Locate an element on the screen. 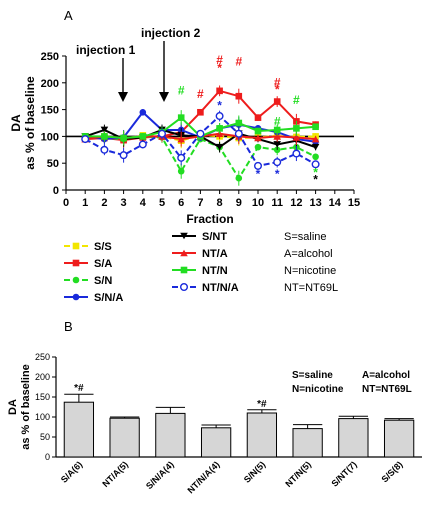  x-tick-label: 1 is located at coordinates (85, 203).